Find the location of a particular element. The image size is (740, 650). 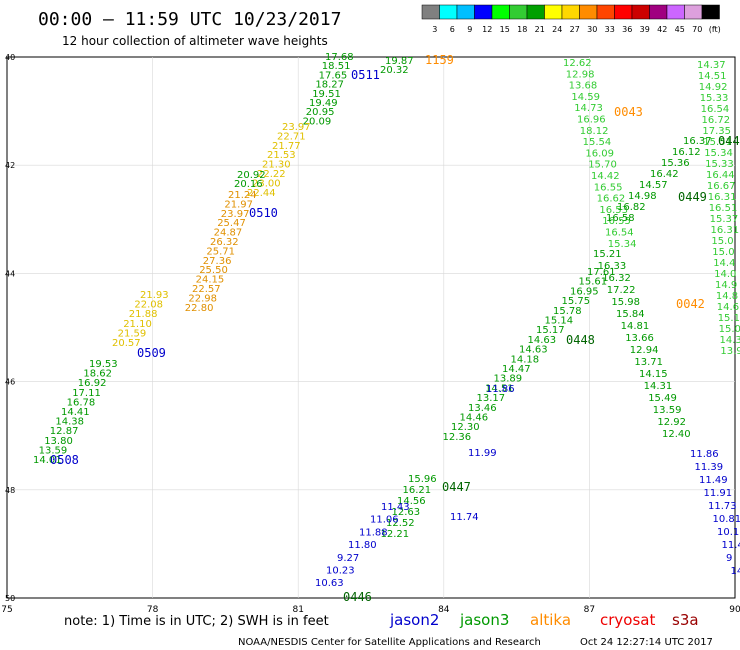

wave-height-value: 16.55 is located at coordinates (608, 187).